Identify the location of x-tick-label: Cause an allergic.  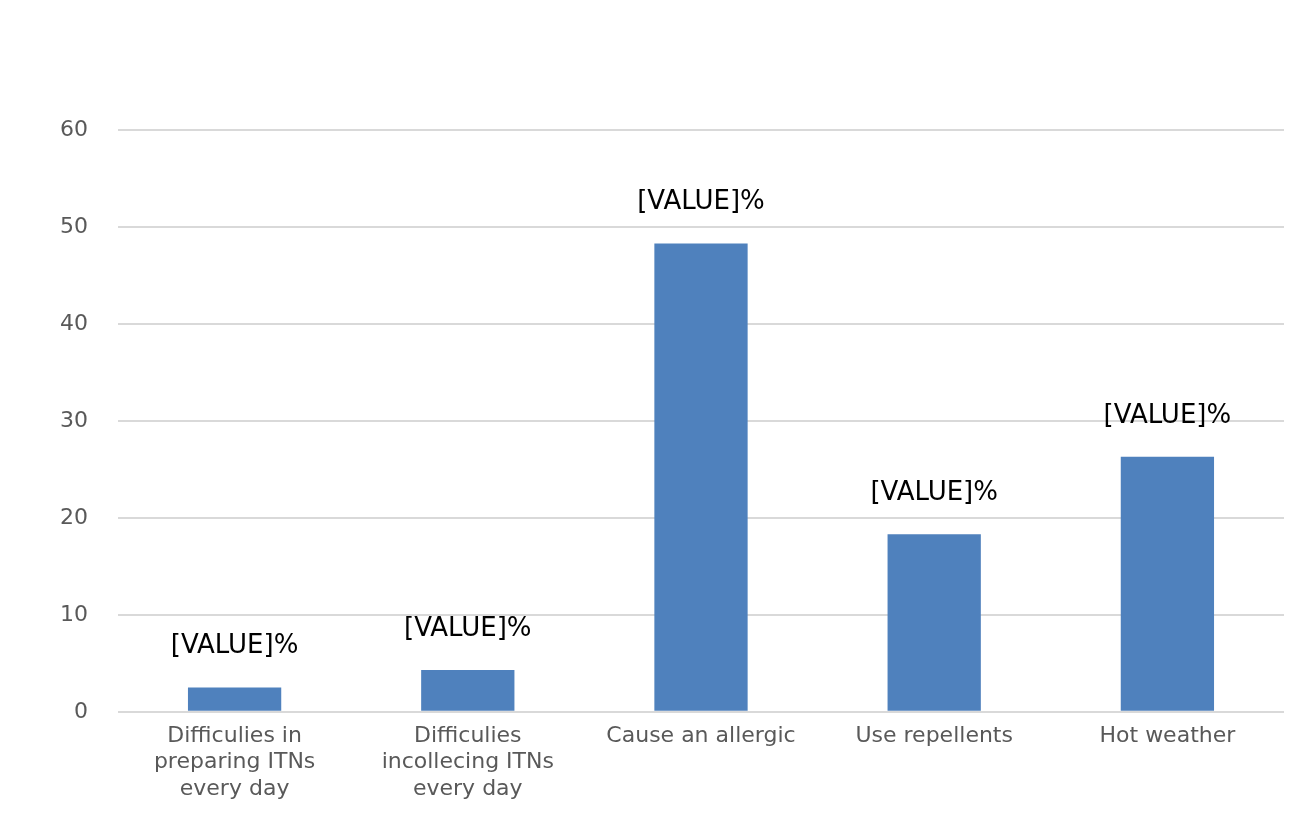
(701, 734).